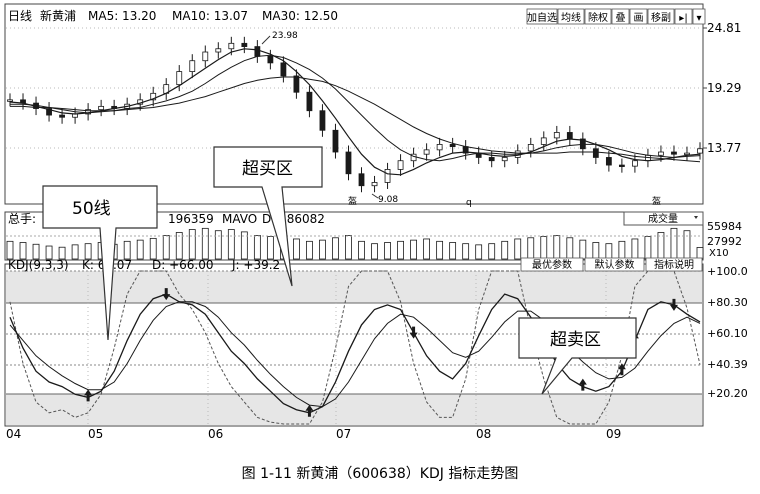 This screenshot has height=494, width=760. What do you see at coordinates (656, 201) in the screenshot?
I see `price-mark-3: 盔` at bounding box center [656, 201].